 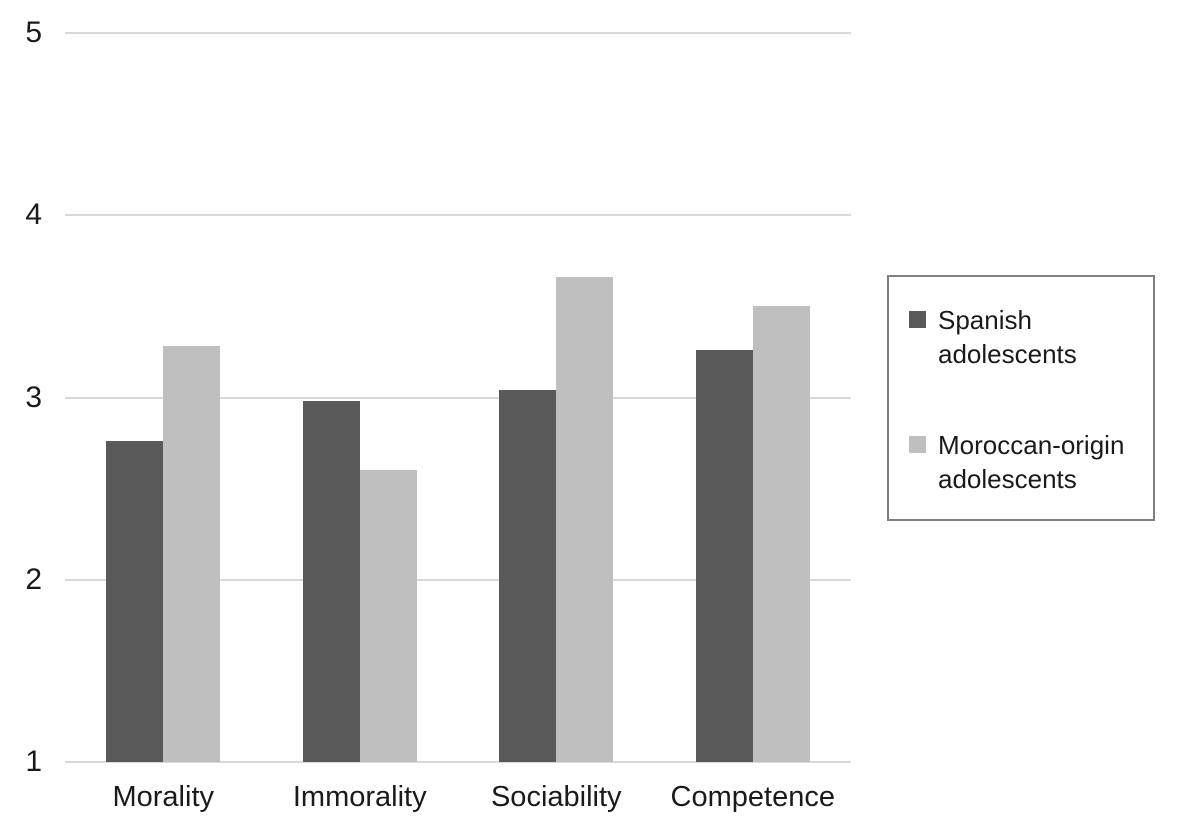 What do you see at coordinates (331, 581) in the screenshot?
I see `bar-spanish-adolescents-immorality` at bounding box center [331, 581].